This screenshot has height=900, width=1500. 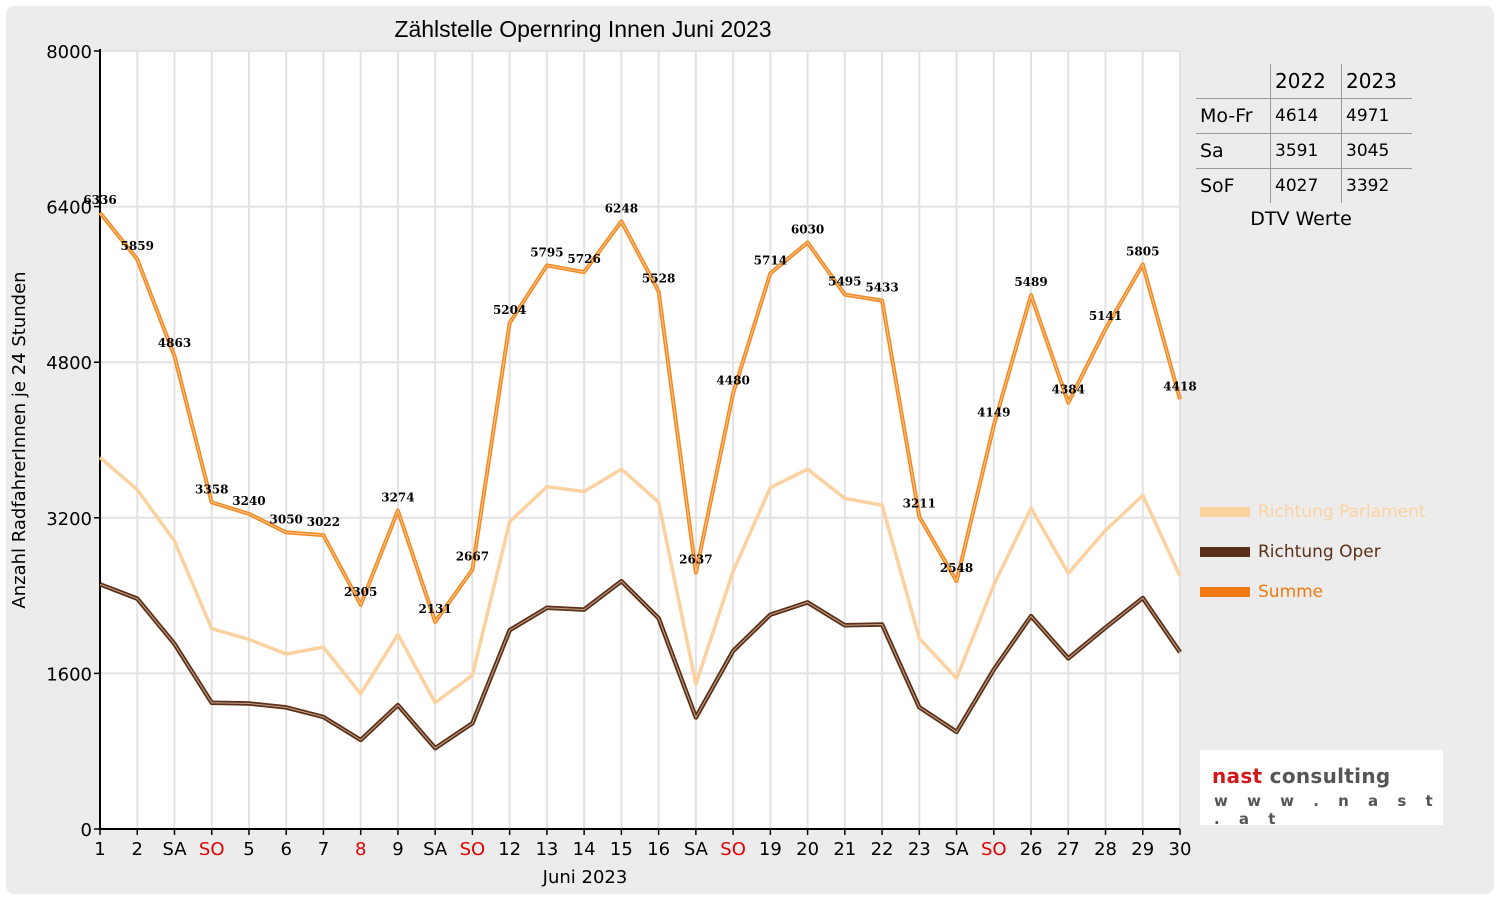 What do you see at coordinates (69, 674) in the screenshot?
I see `y-tick-label: 1600` at bounding box center [69, 674].